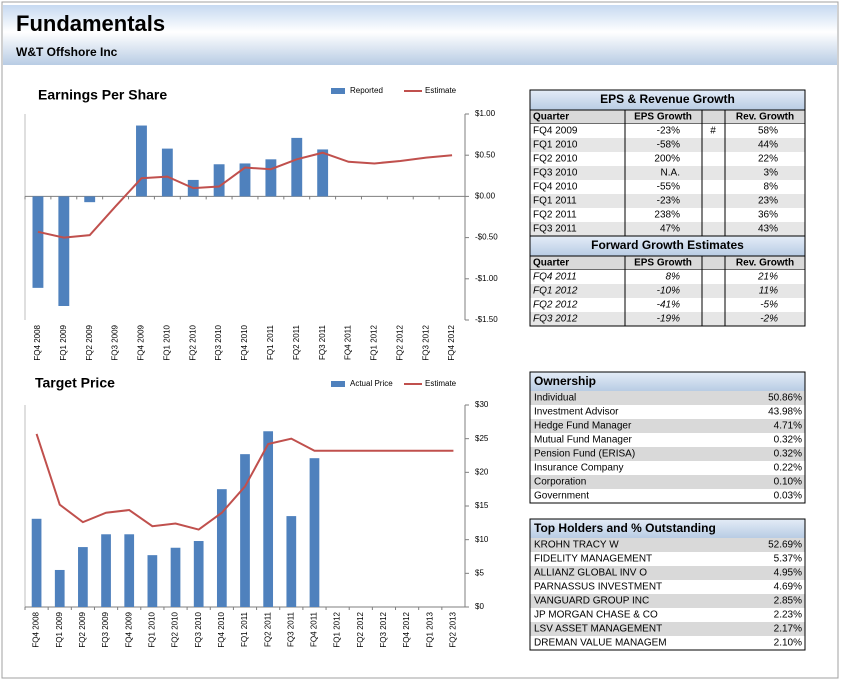 Image resolution: width=845 pixels, height=684 pixels. Describe the element at coordinates (555, 398) in the screenshot. I see `row-label: Individual` at that location.